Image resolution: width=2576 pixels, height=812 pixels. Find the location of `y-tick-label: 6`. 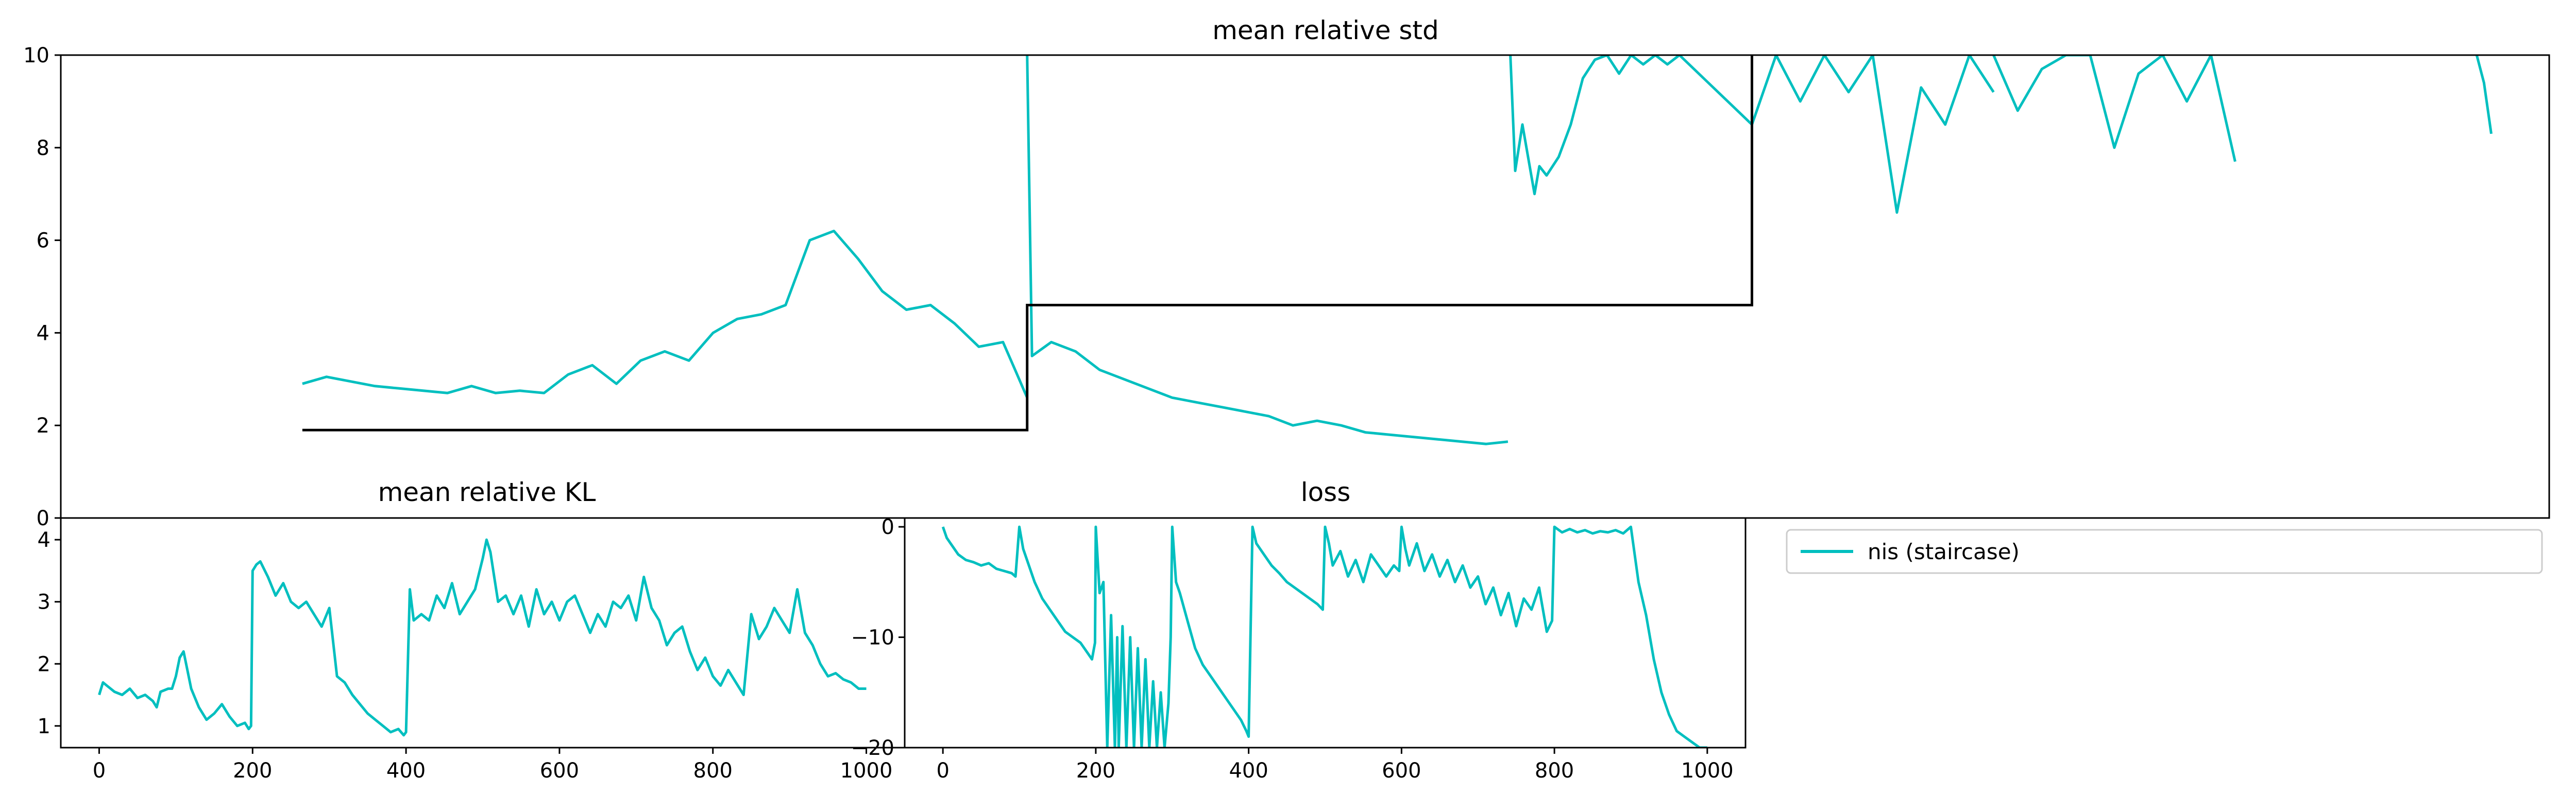

y-tick-label: 6 is located at coordinates (43, 241).